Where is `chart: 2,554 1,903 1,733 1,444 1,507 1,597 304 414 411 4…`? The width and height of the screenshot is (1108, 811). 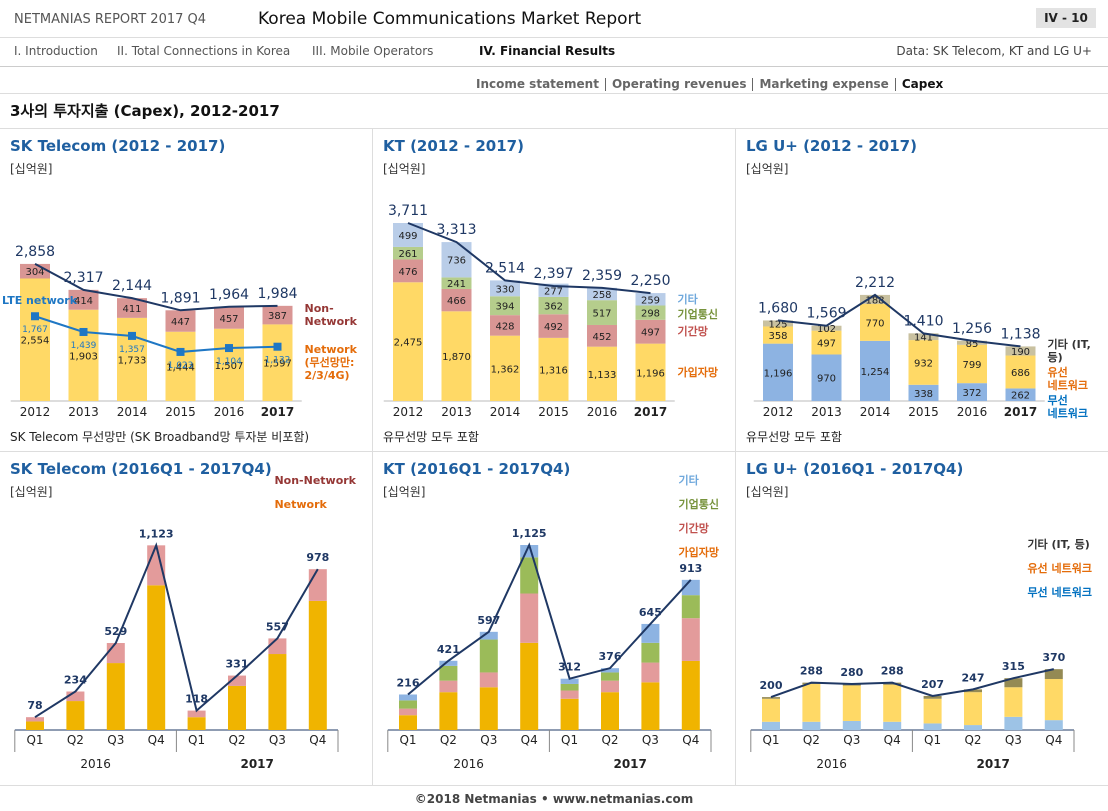 chart: 2,554 1,903 1,733 1,444 1,507 1,597 304 414 411 4… is located at coordinates (156, 331).